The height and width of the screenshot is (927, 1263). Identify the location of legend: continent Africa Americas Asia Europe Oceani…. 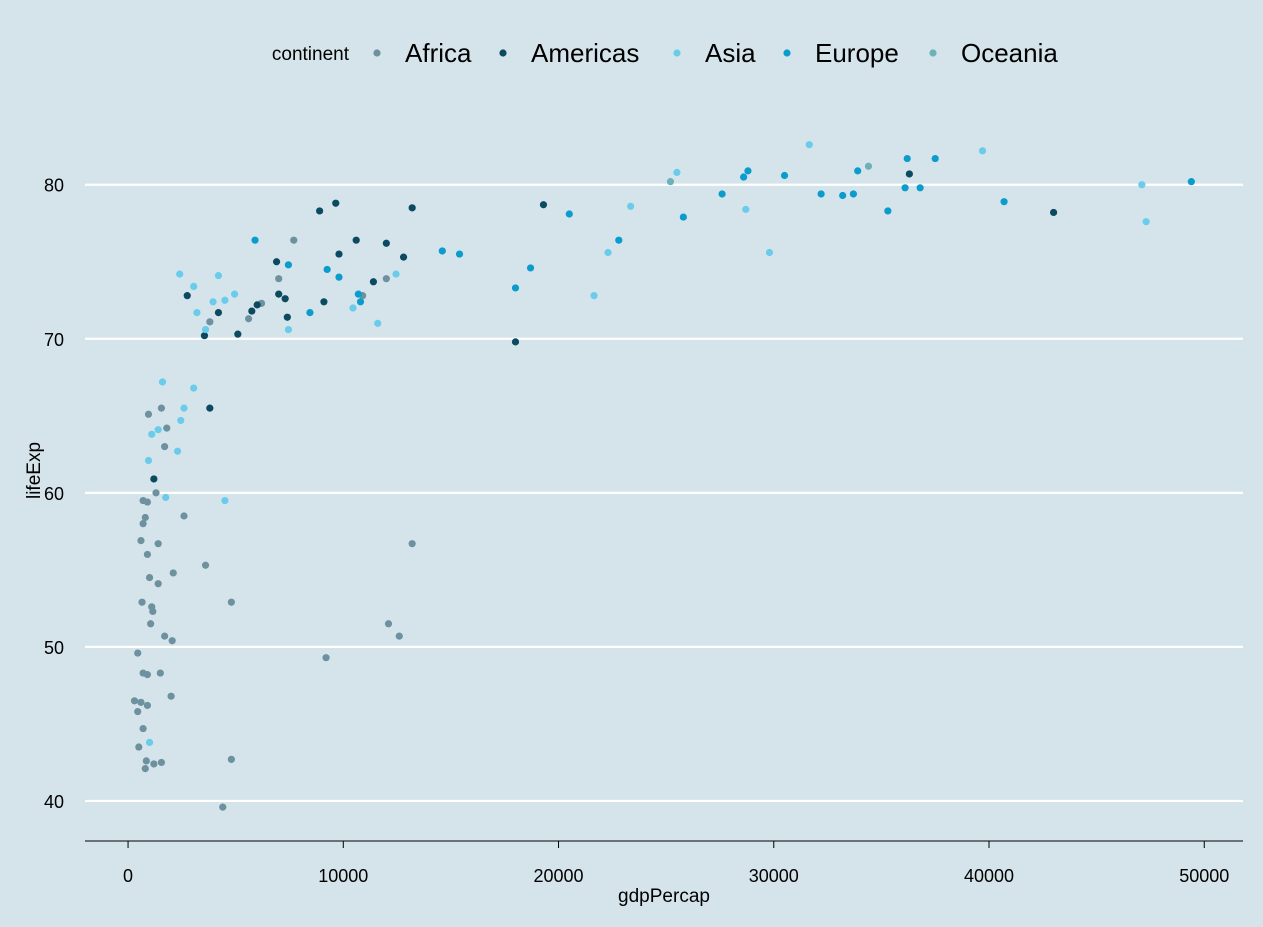
(665, 53).